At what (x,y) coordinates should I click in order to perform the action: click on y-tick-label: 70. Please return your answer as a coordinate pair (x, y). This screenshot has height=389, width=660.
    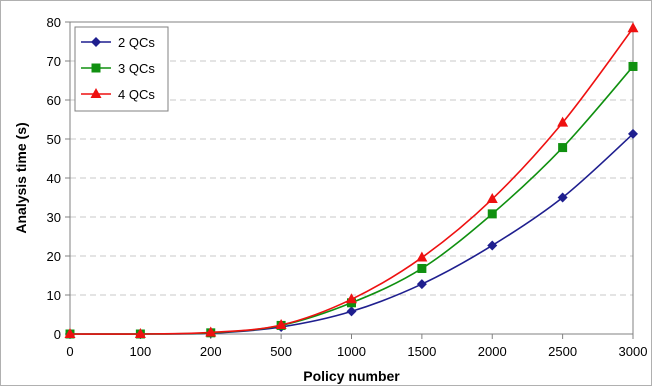
    Looking at the image, I should click on (54, 61).